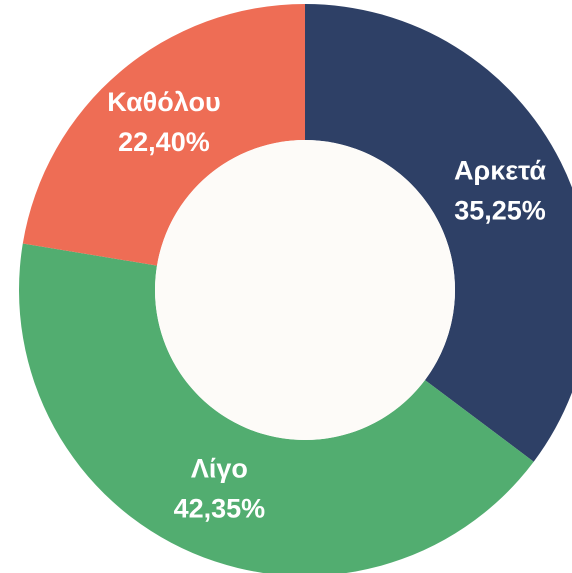 This screenshot has width=572, height=573. I want to click on value-label: 35,25%, so click(500, 211).